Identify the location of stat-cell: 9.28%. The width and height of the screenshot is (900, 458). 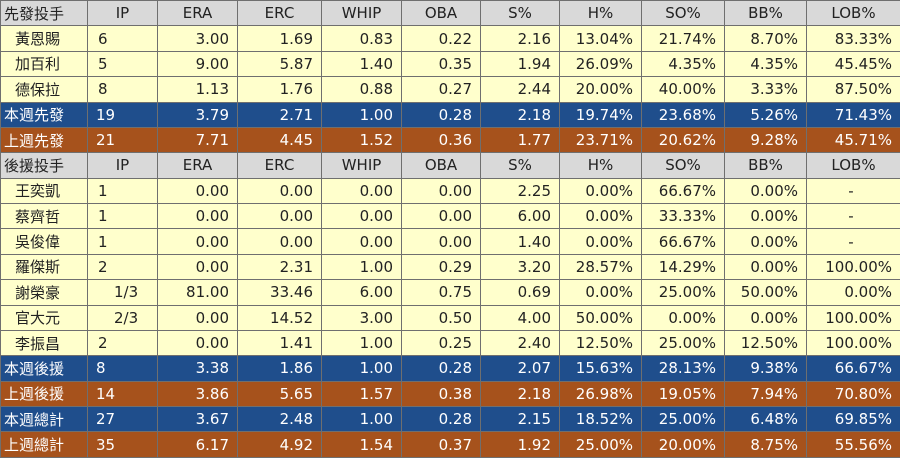
(765, 140).